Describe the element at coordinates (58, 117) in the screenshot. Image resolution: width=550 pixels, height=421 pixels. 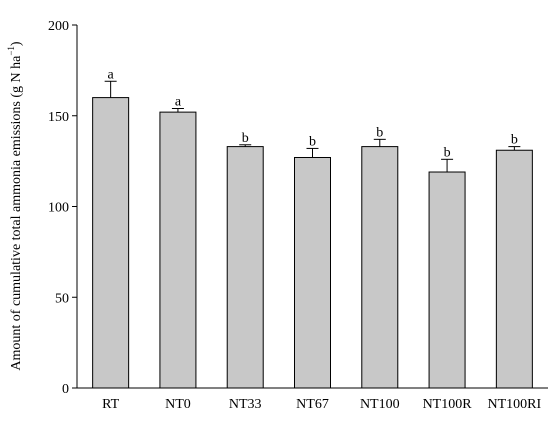
I see `y-tick-label: 150` at that location.